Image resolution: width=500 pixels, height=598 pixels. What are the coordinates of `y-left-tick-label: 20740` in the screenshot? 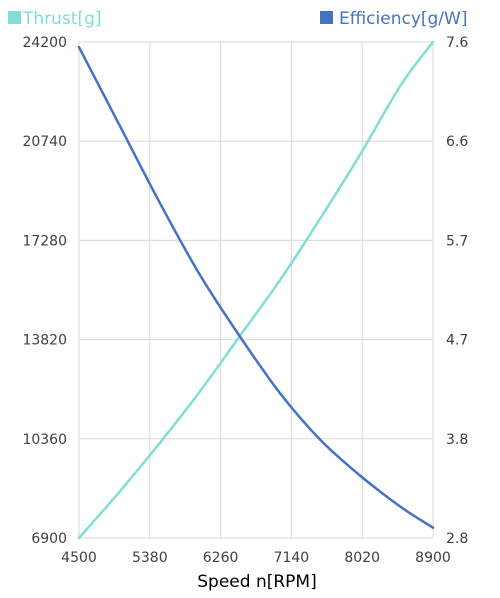 It's located at (44, 142).